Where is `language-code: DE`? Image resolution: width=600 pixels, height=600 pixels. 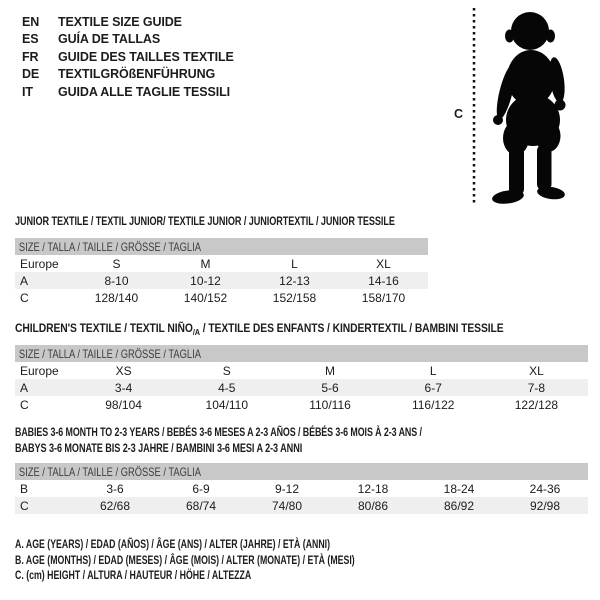 language-code: DE is located at coordinates (31, 74).